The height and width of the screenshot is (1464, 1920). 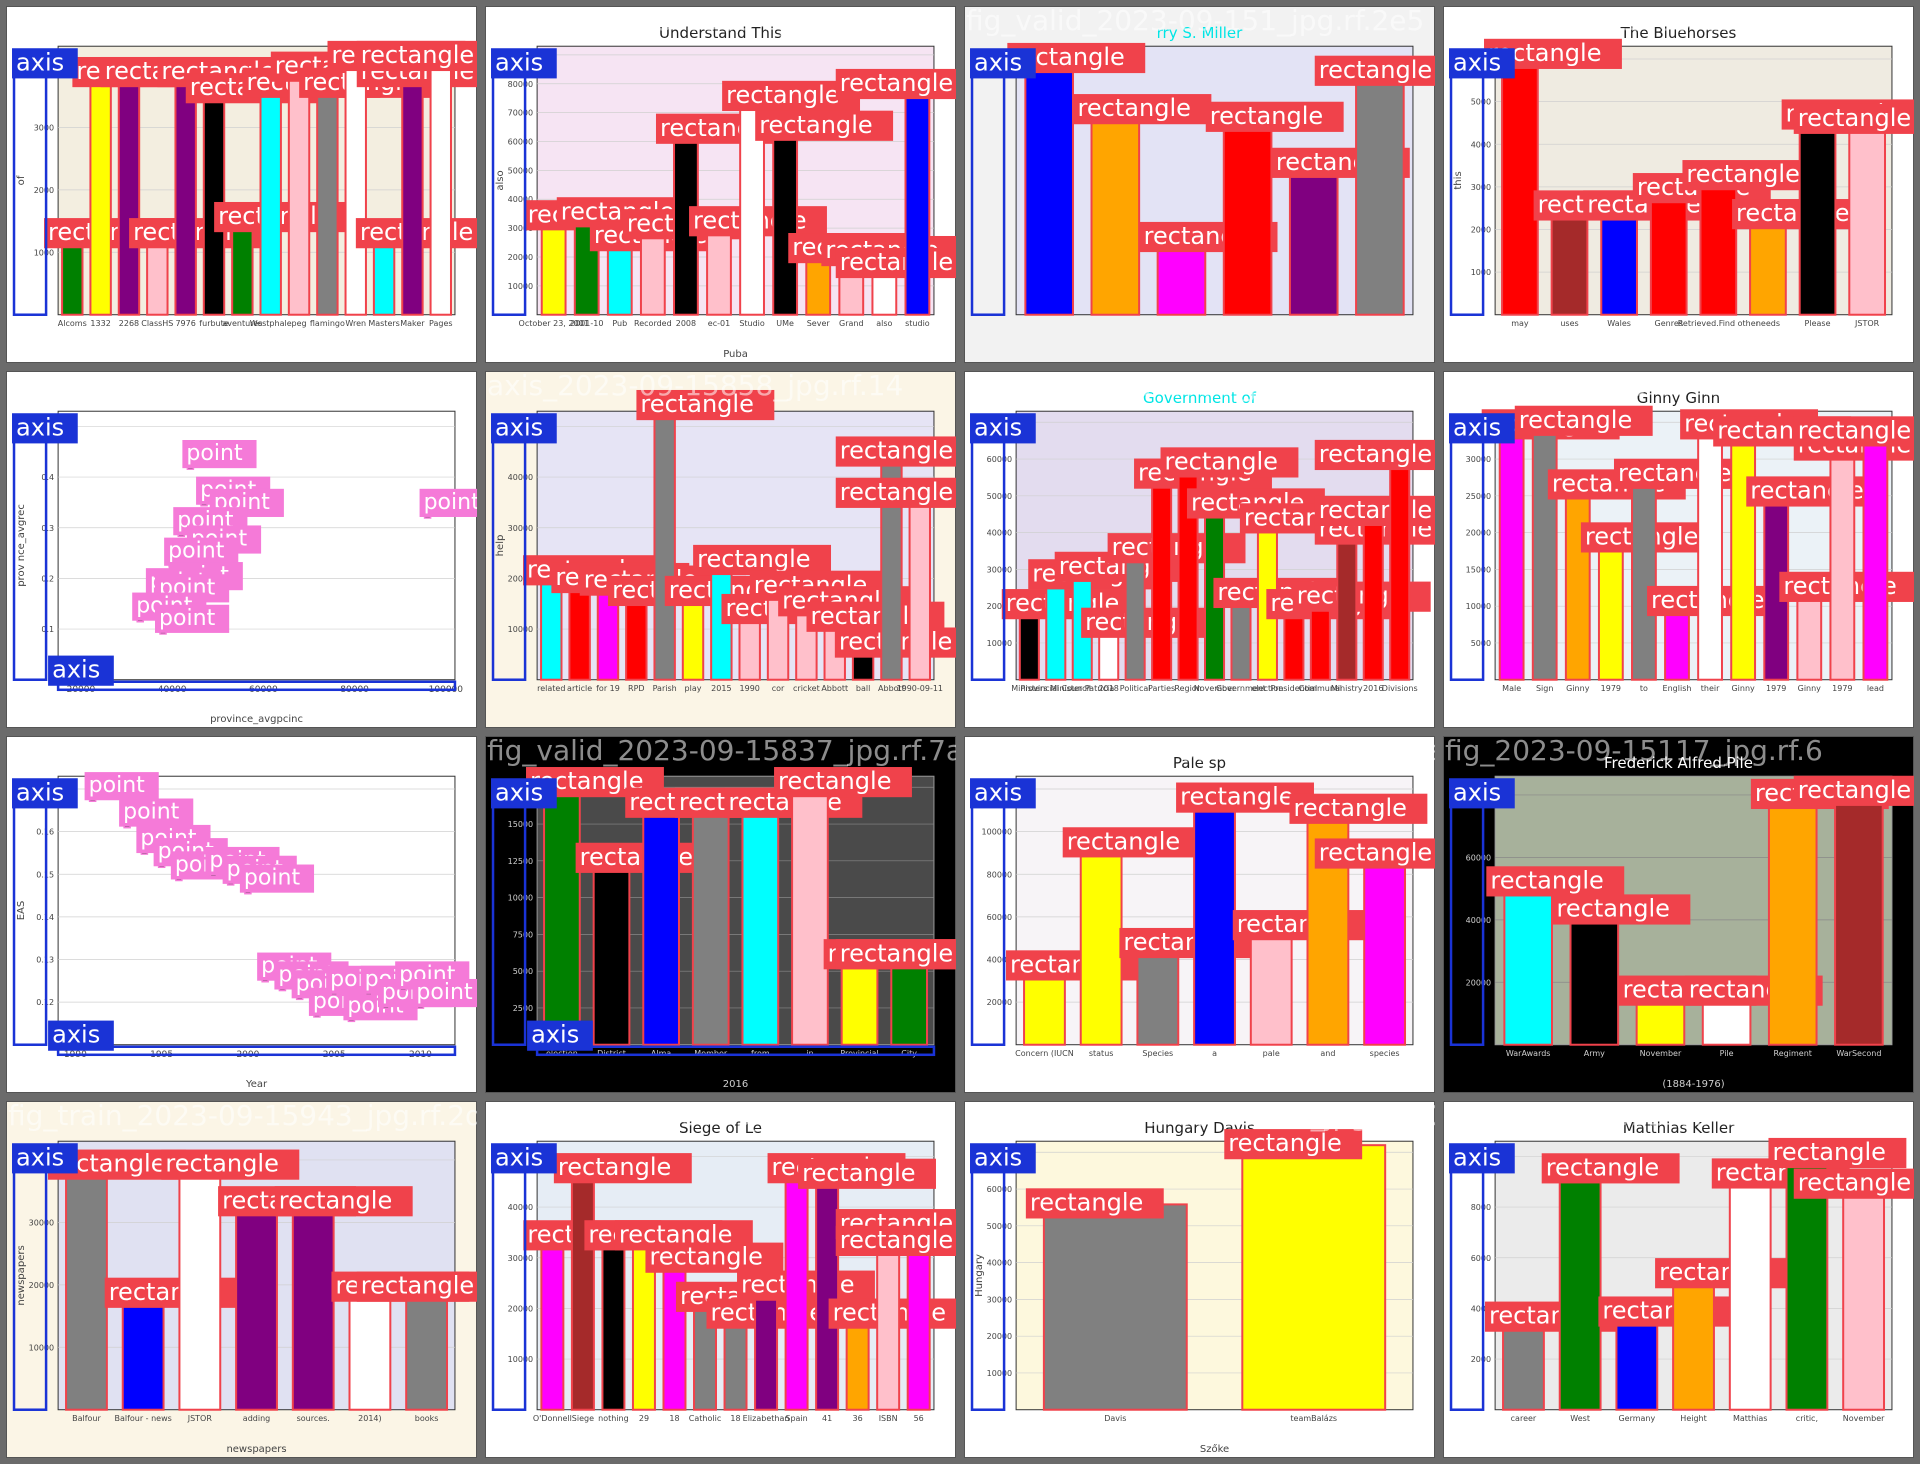 What do you see at coordinates (427, 1418) in the screenshot?
I see `x-tick-label: books` at bounding box center [427, 1418].